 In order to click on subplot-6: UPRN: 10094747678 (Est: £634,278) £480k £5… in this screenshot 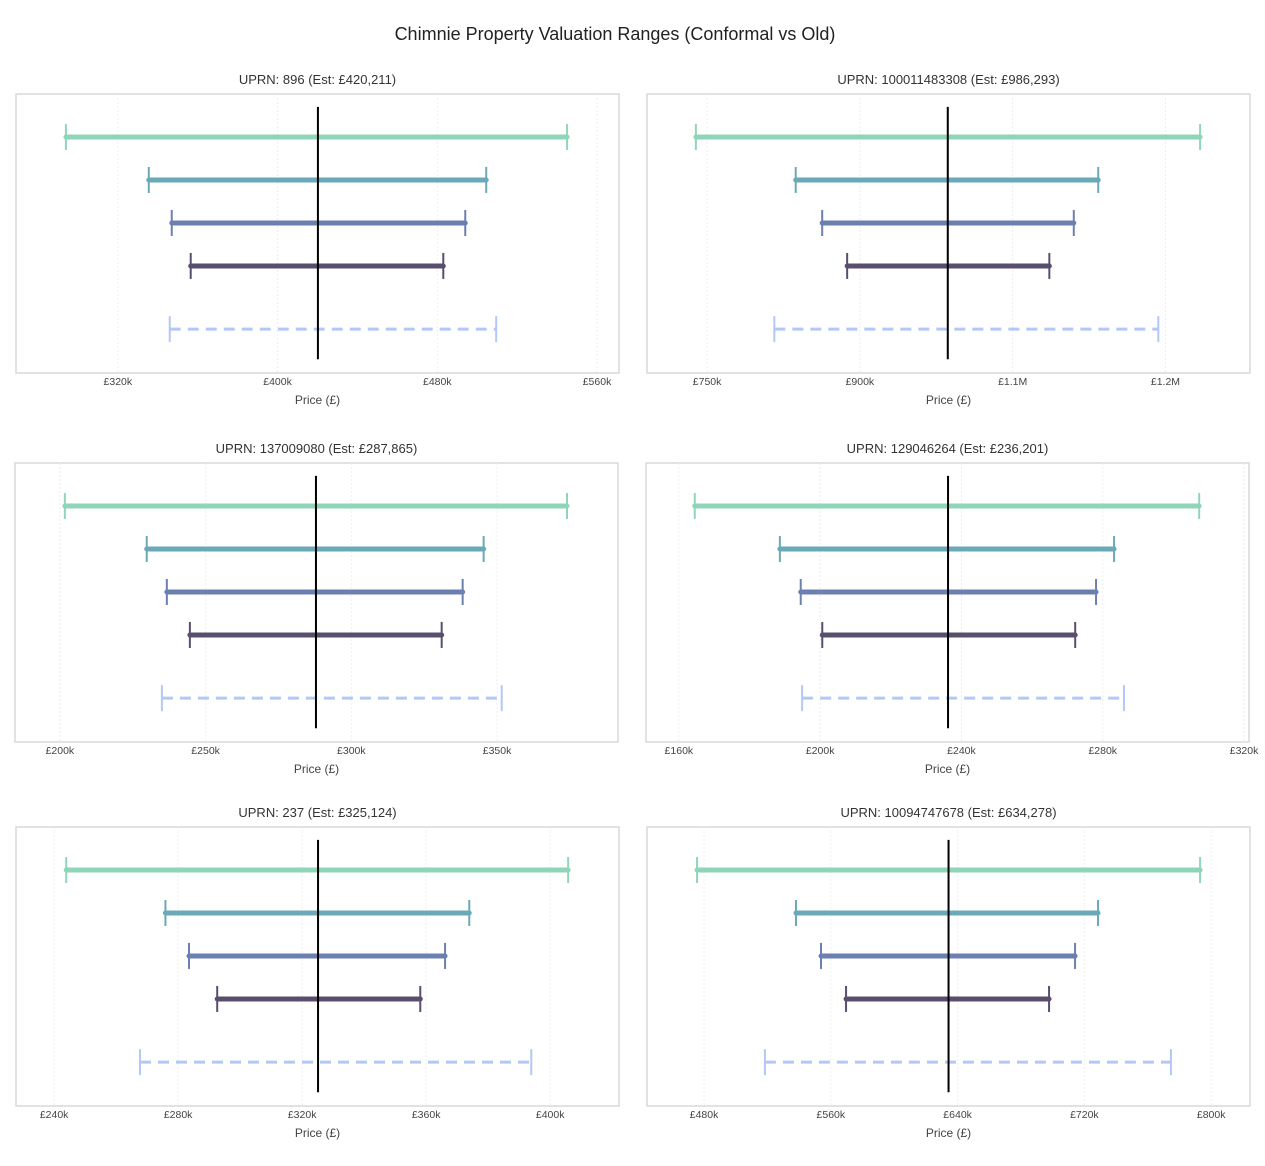, I will do `click(948, 972)`.